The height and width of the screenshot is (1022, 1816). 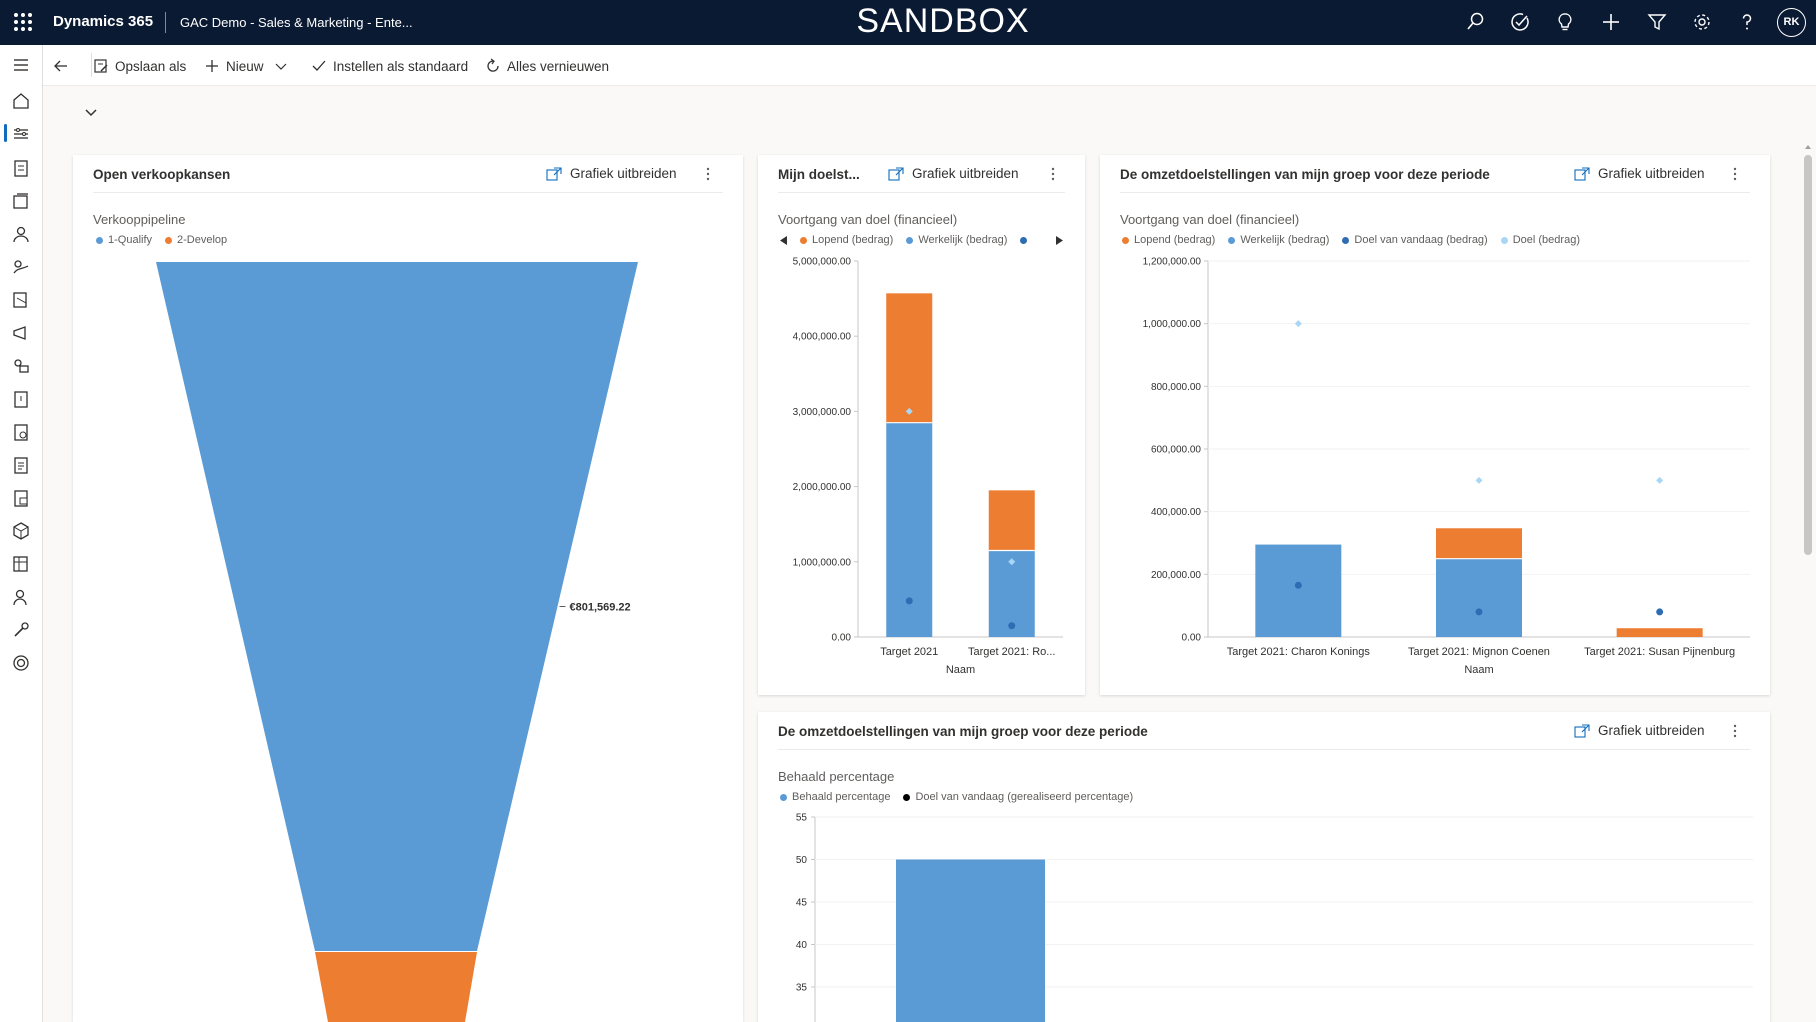 What do you see at coordinates (1659, 632) in the screenshot?
I see `bar-lopend` at bounding box center [1659, 632].